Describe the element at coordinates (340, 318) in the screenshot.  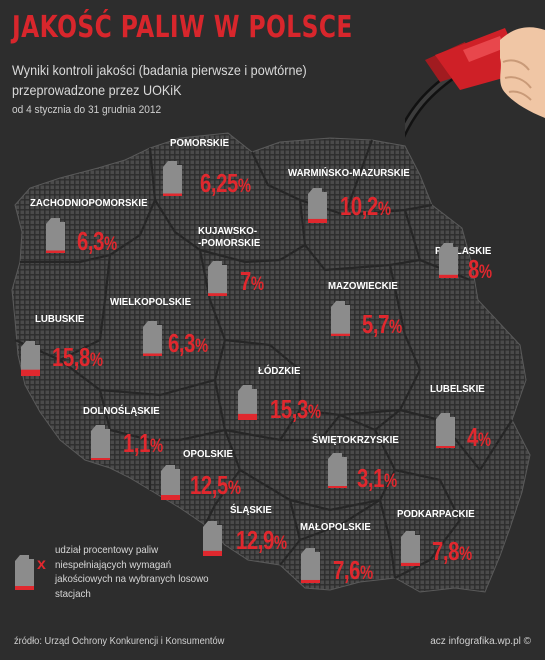
I see `region-7-canister-icon` at that location.